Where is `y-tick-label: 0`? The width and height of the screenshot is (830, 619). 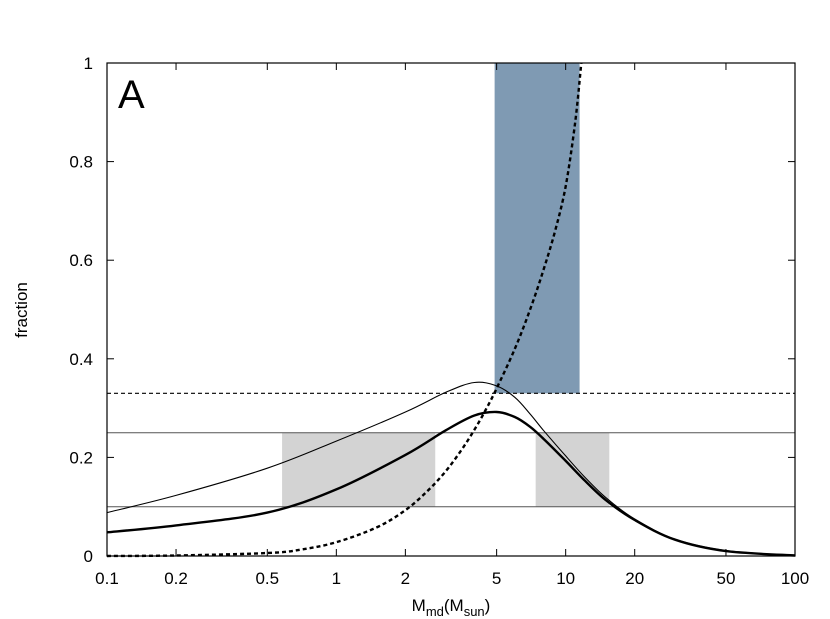
y-tick-label: 0 is located at coordinates (88, 556).